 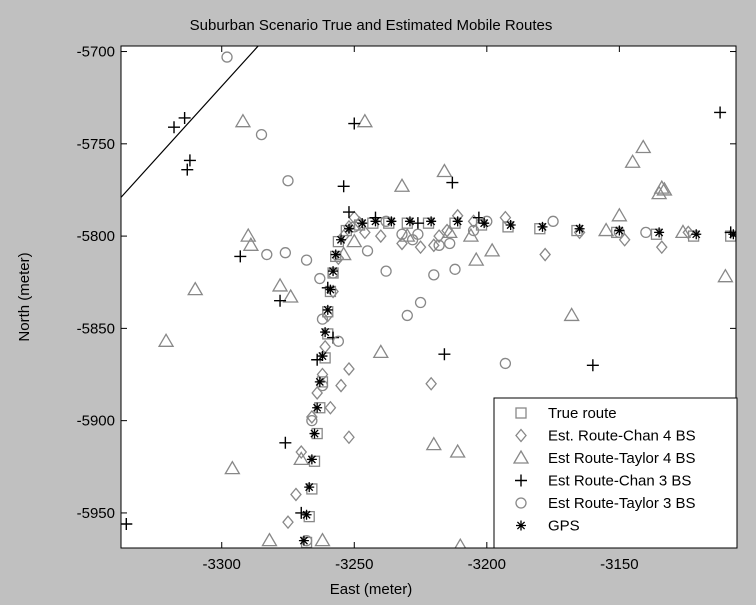 I want to click on y-tick-label: -5850, so click(x=96, y=328).